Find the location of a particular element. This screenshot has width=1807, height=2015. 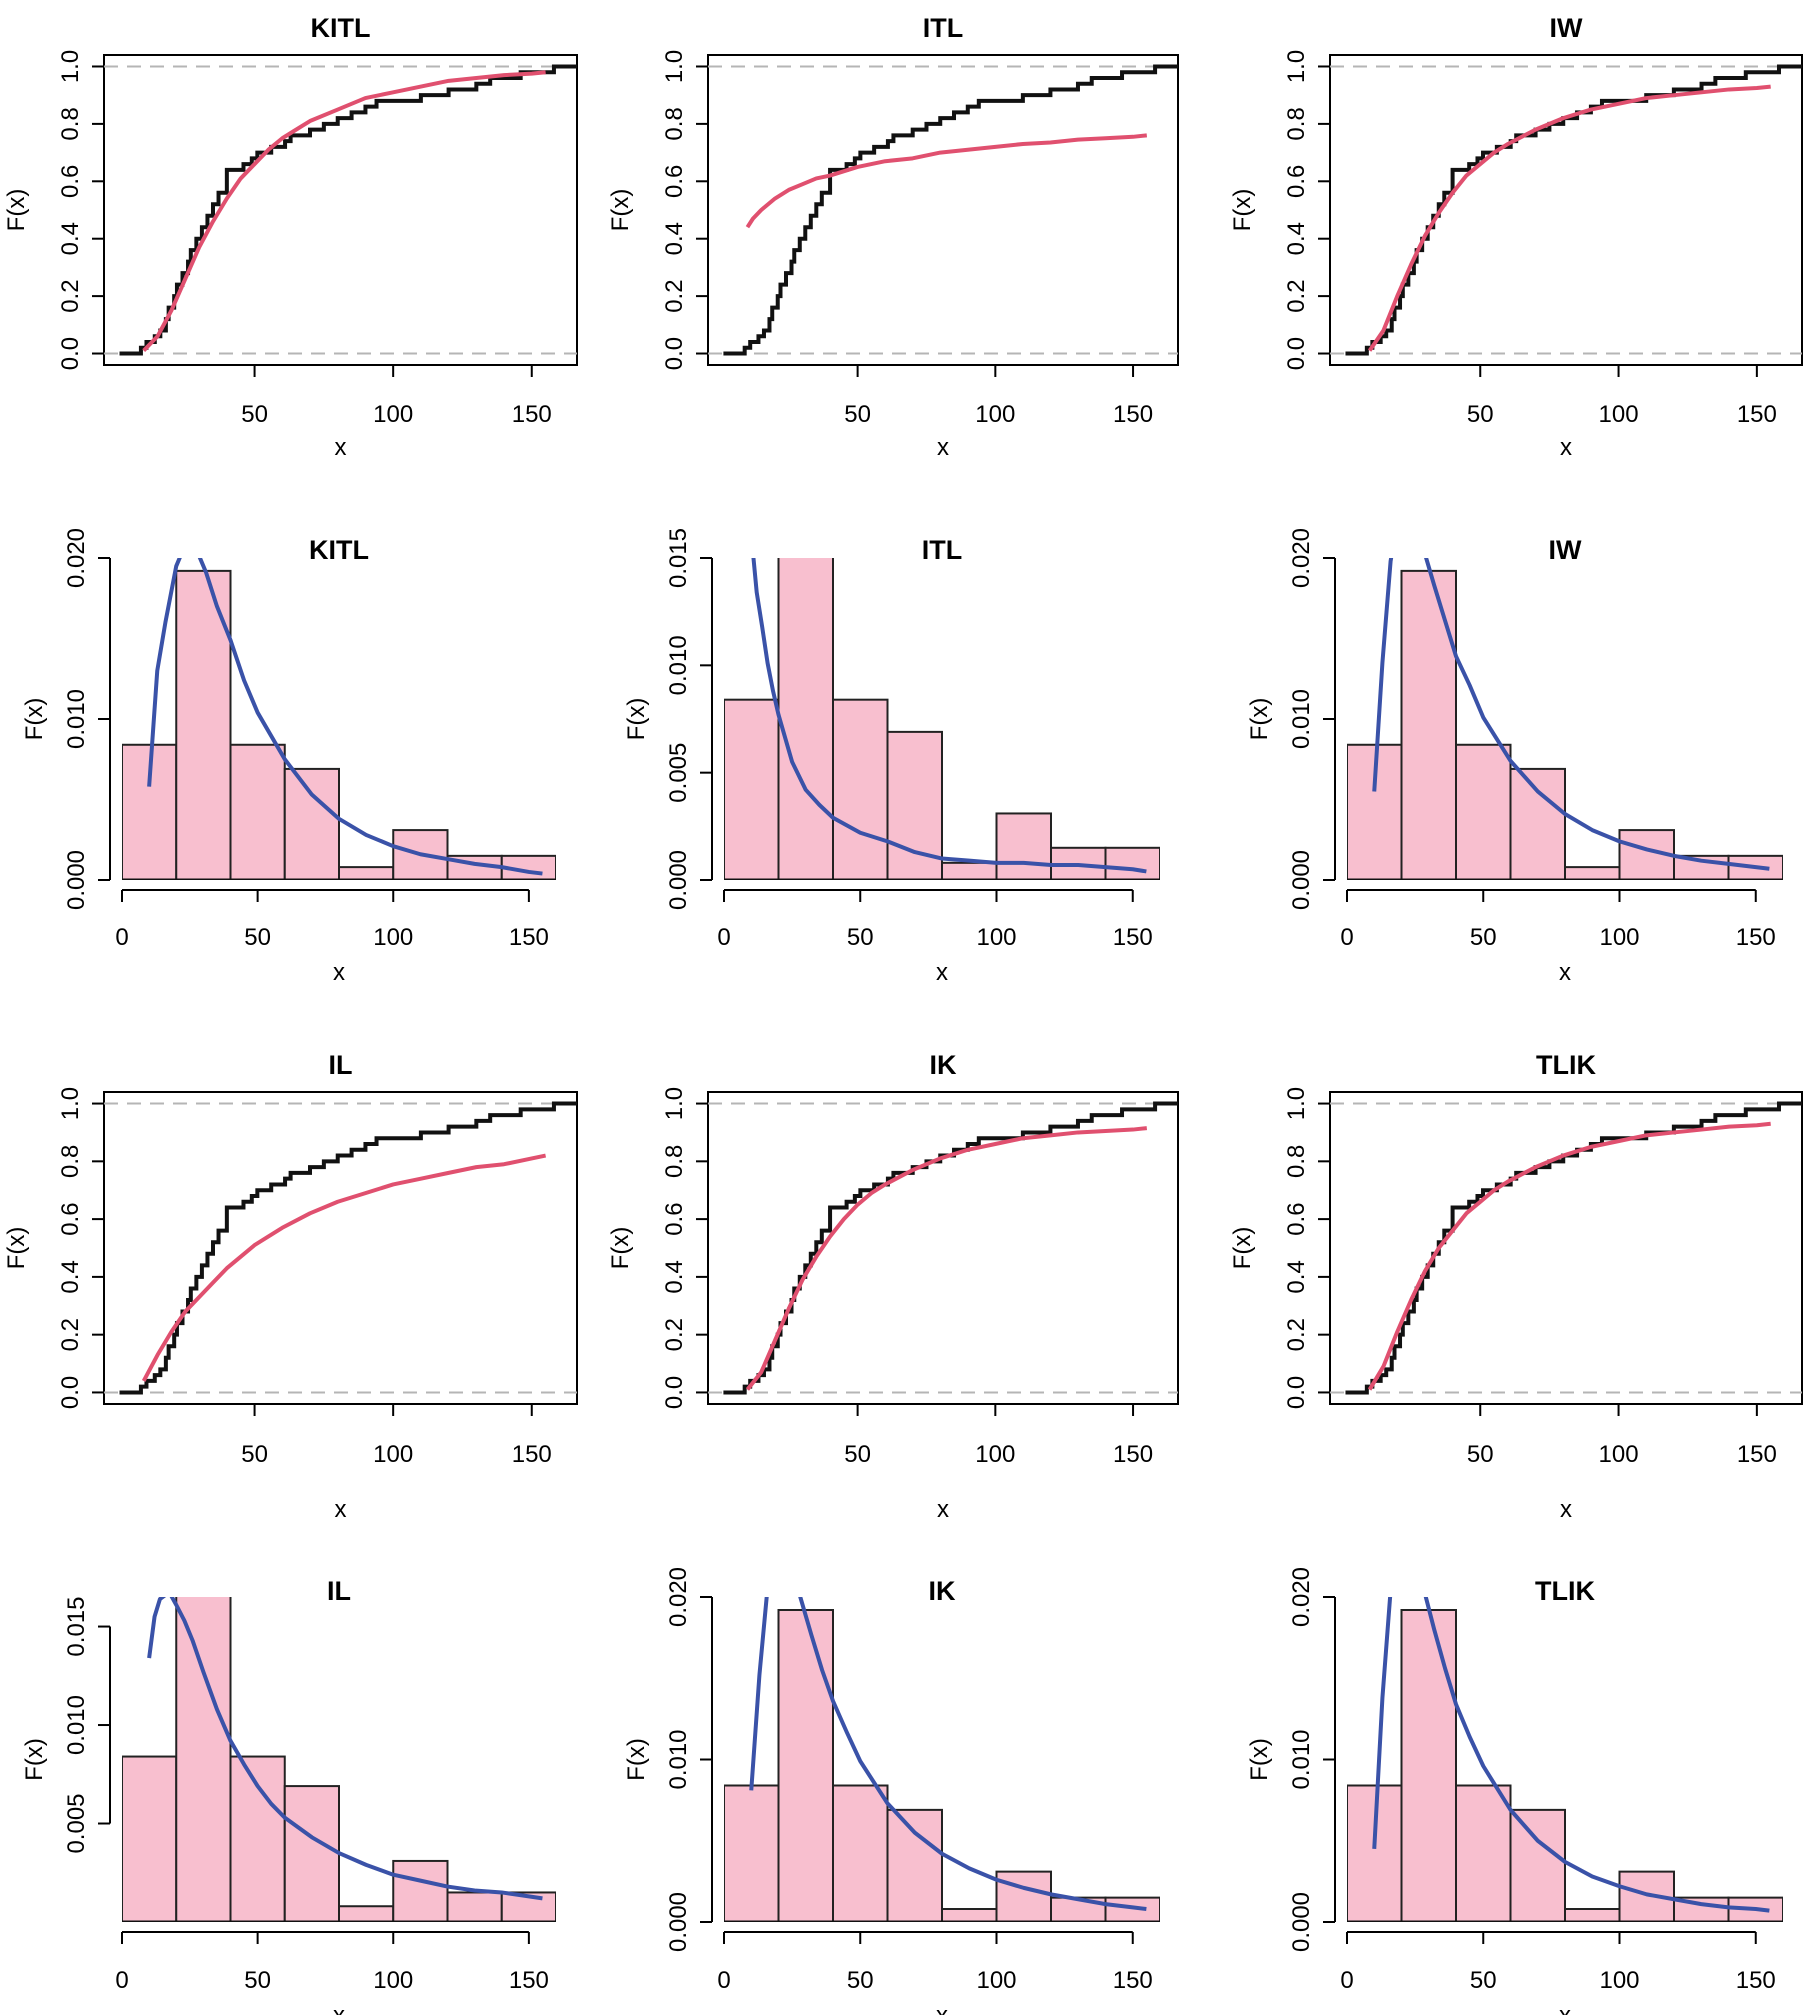

chart-9-ytick-label: 0.0 is located at coordinates (1296, 1392).